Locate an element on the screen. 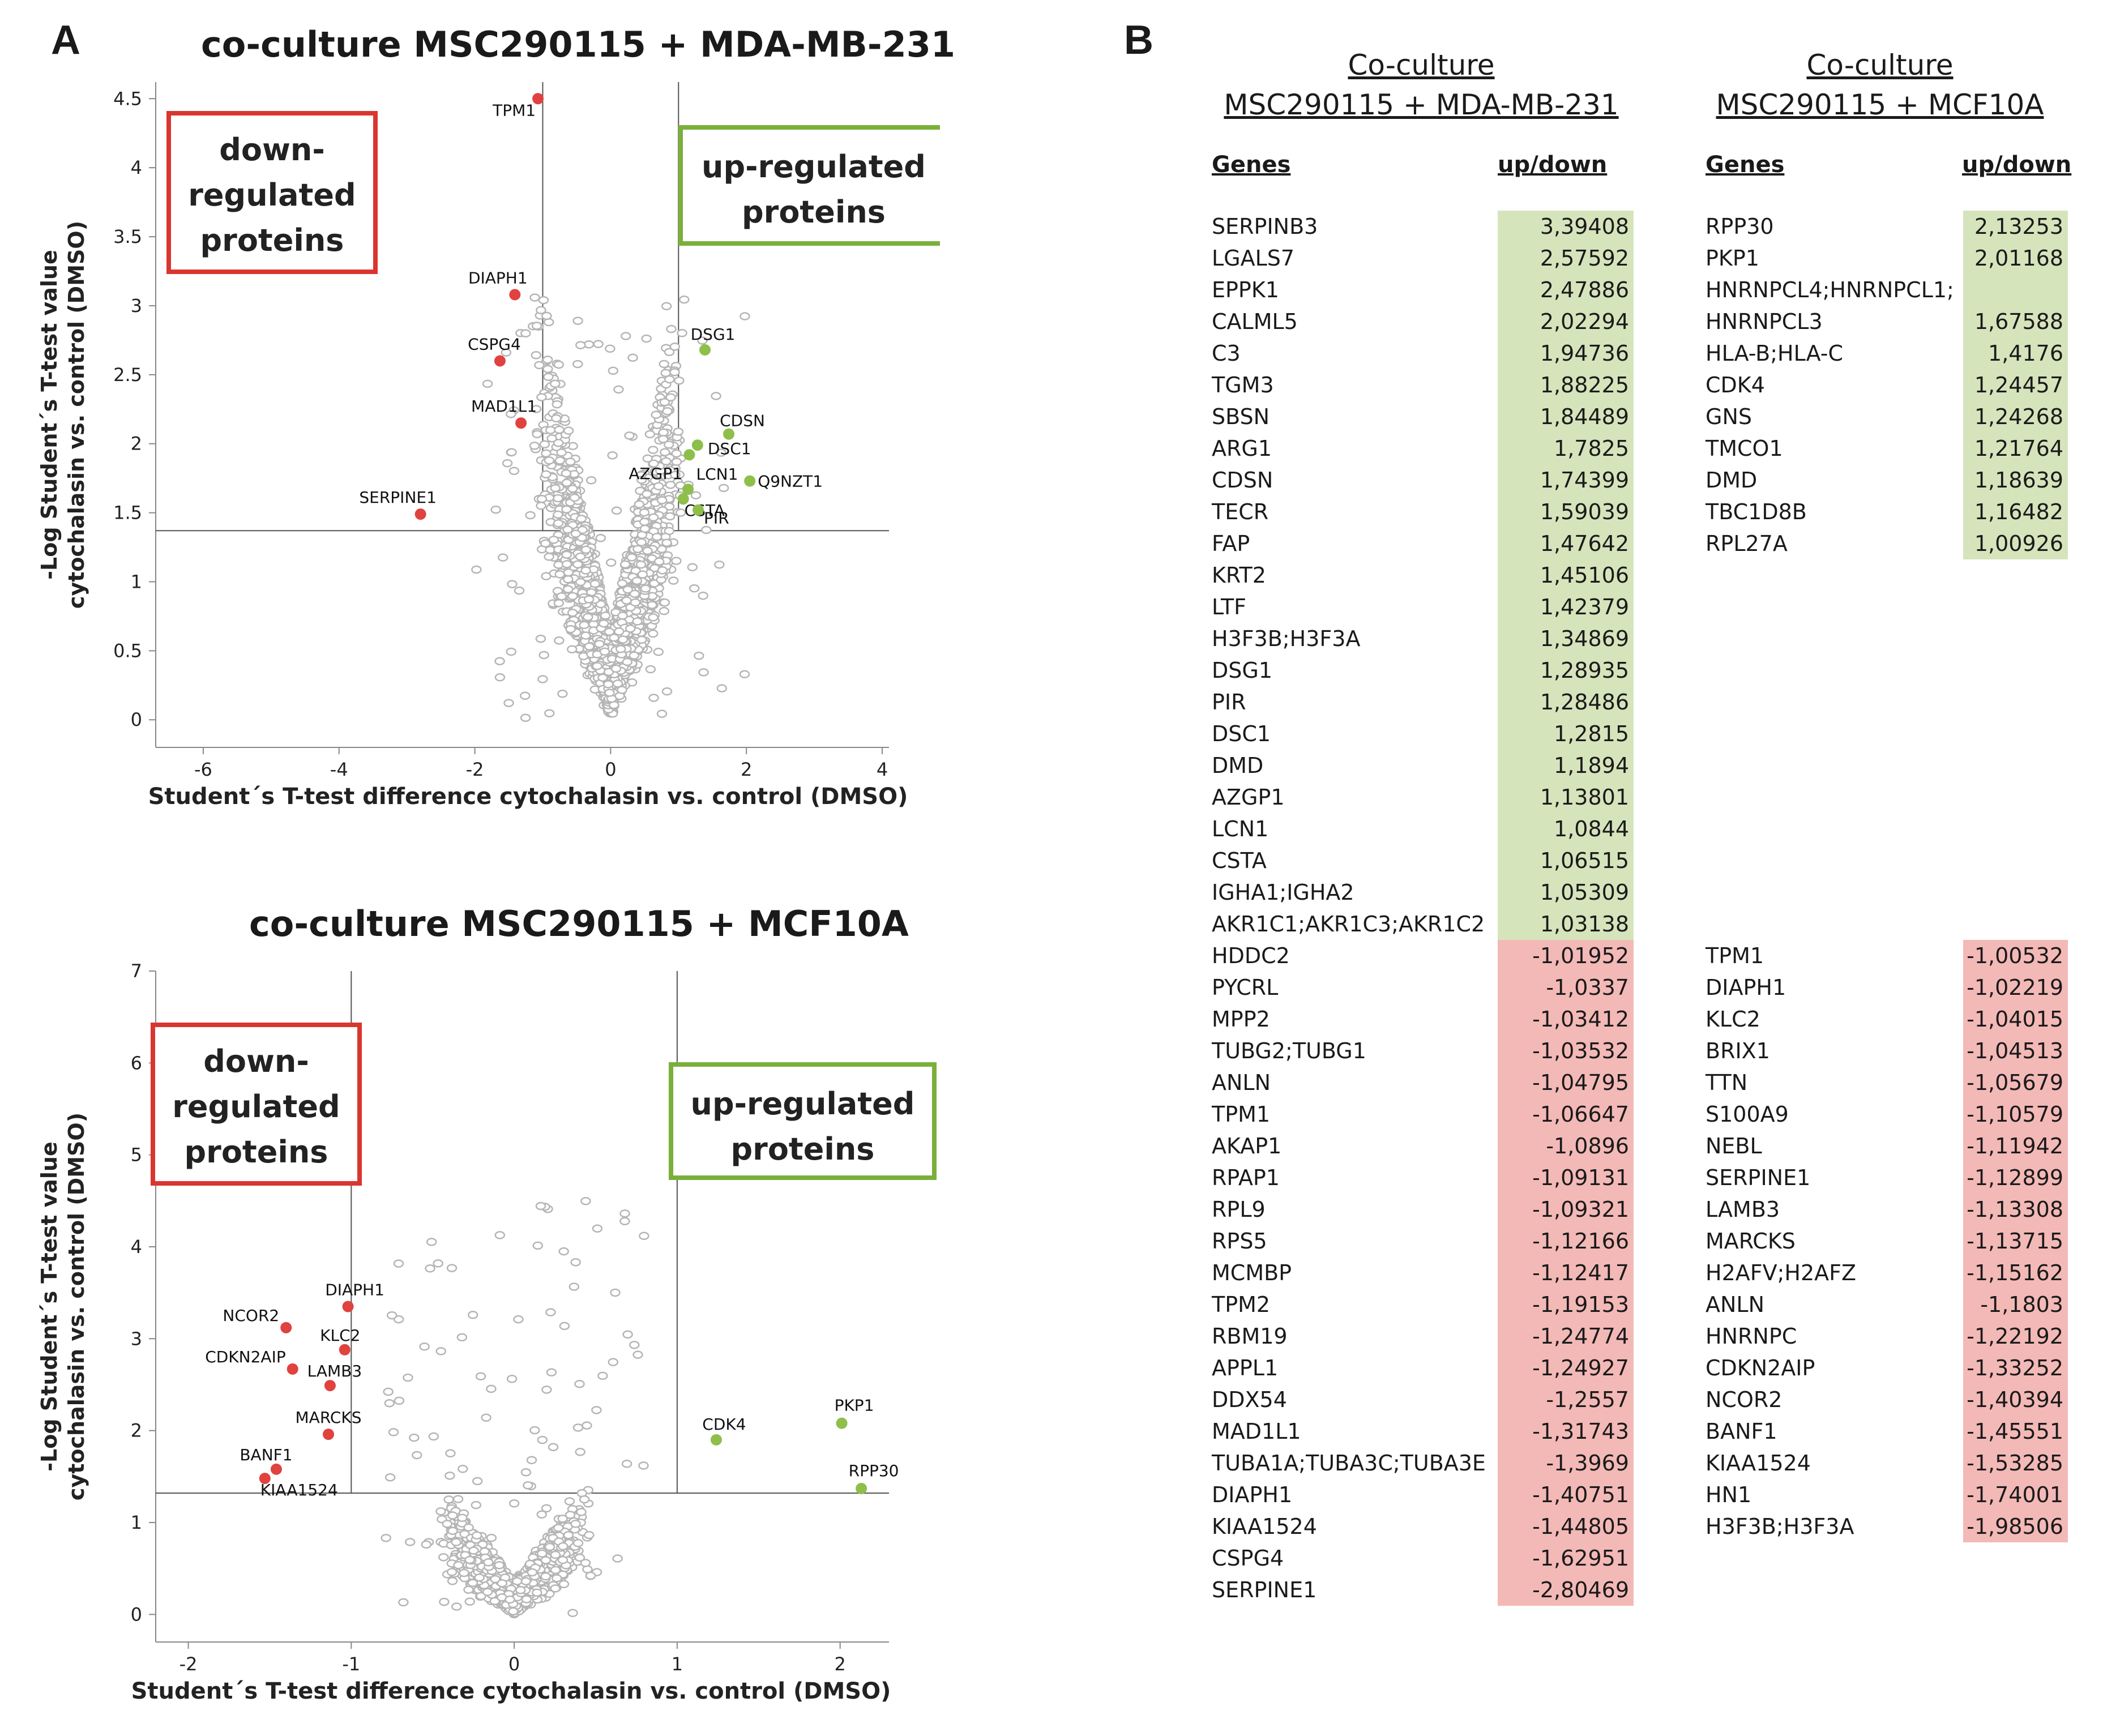 The image size is (2103, 1736). y-tick-label: 2 is located at coordinates (136, 1431).